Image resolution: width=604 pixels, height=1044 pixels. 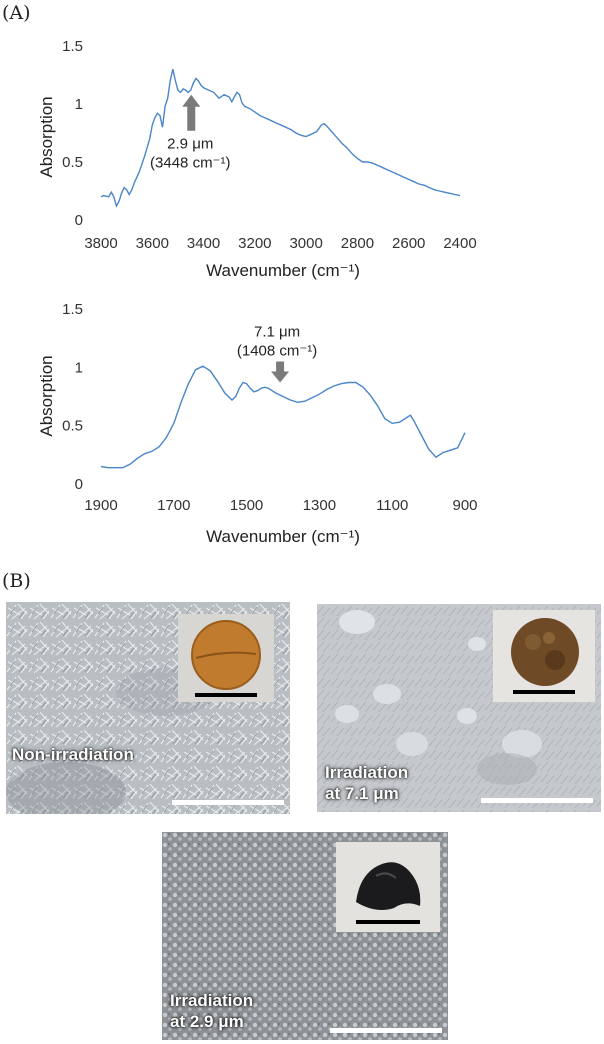 I want to click on annotation-label: 7.1 μm, so click(x=277, y=332).